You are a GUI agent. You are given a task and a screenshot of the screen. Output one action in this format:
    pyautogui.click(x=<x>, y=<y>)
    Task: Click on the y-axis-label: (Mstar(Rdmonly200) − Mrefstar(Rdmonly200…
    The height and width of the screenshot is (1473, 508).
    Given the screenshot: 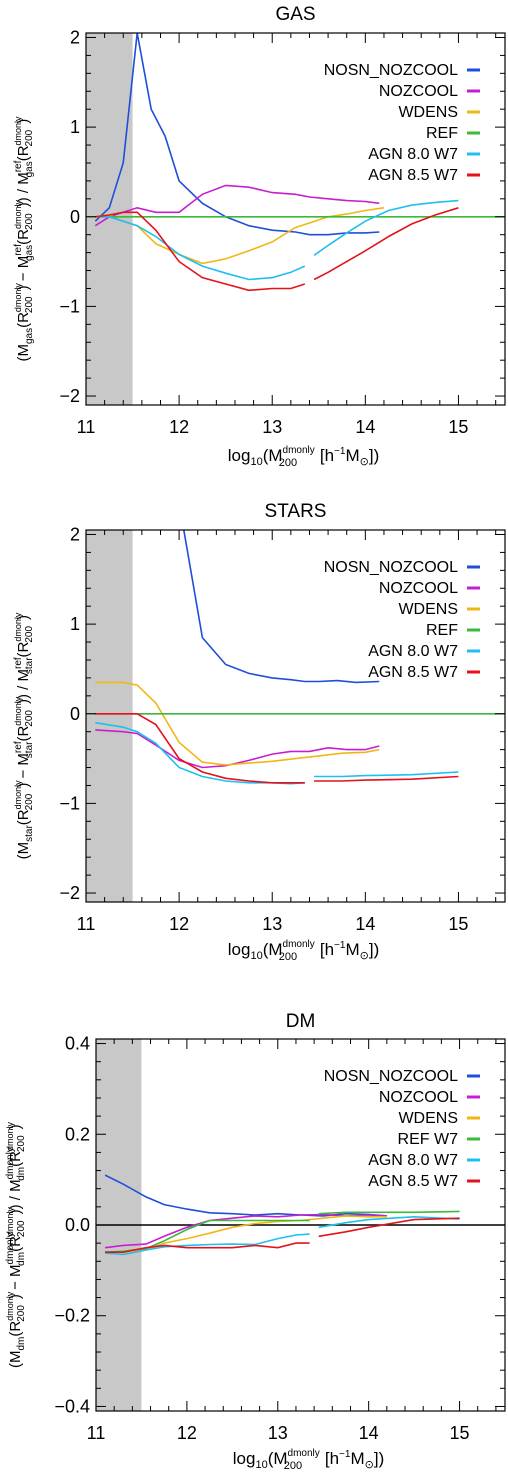 What is the action you would take?
    pyautogui.click(x=24, y=735)
    